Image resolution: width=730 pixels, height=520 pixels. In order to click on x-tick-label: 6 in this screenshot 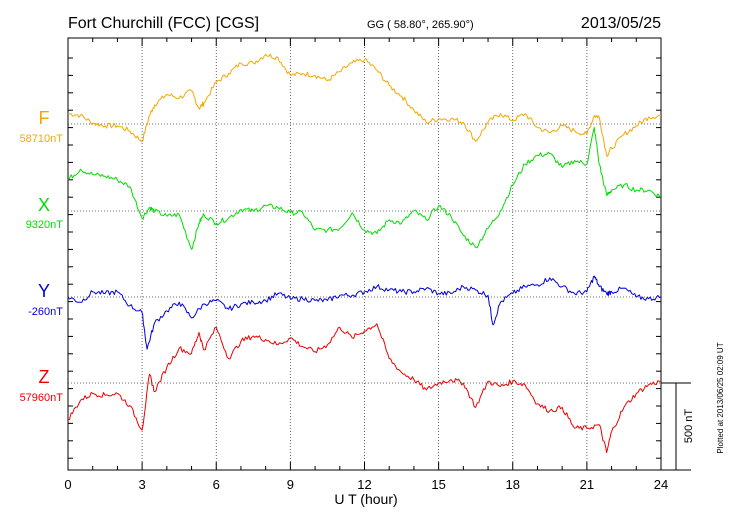, I will do `click(216, 484)`.